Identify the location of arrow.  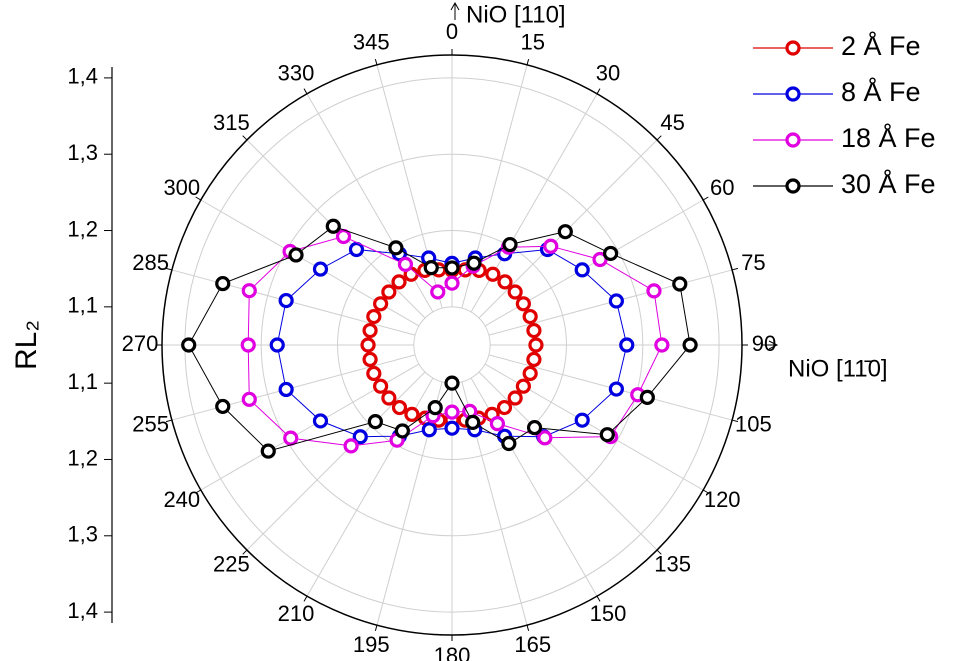
(770, 345).